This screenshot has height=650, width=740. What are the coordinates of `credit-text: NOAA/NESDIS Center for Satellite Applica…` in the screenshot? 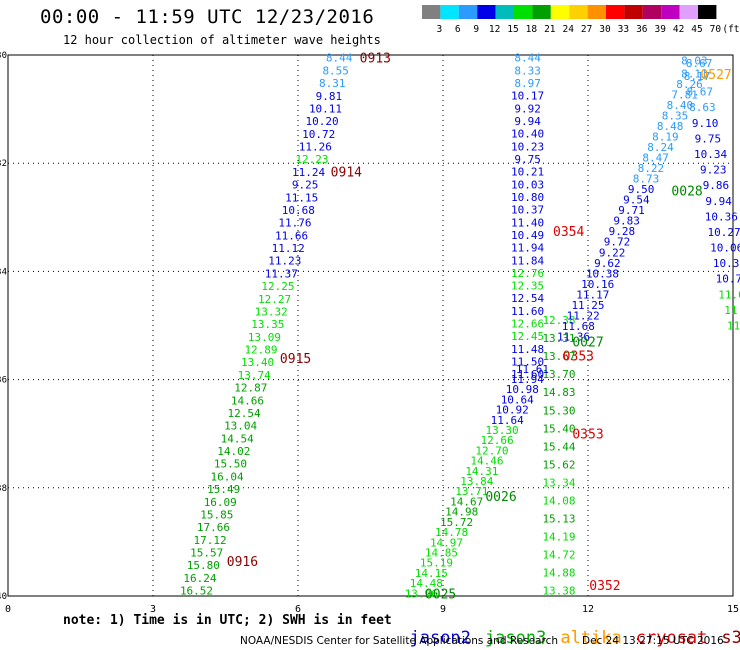 It's located at (399, 641).